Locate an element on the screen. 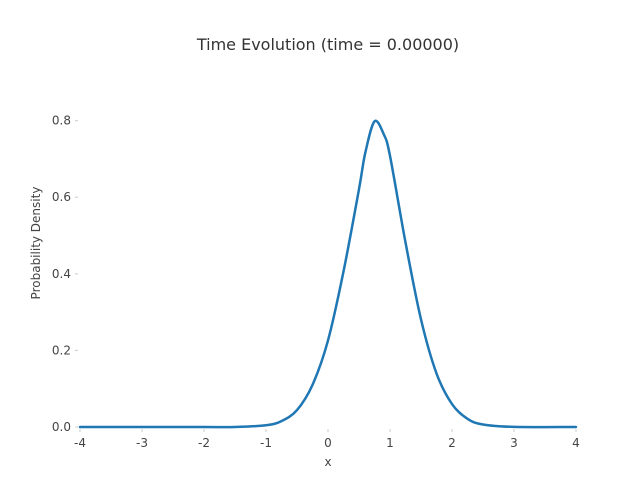 The height and width of the screenshot is (480, 640). y-tick-label: 0.6 is located at coordinates (61, 197).